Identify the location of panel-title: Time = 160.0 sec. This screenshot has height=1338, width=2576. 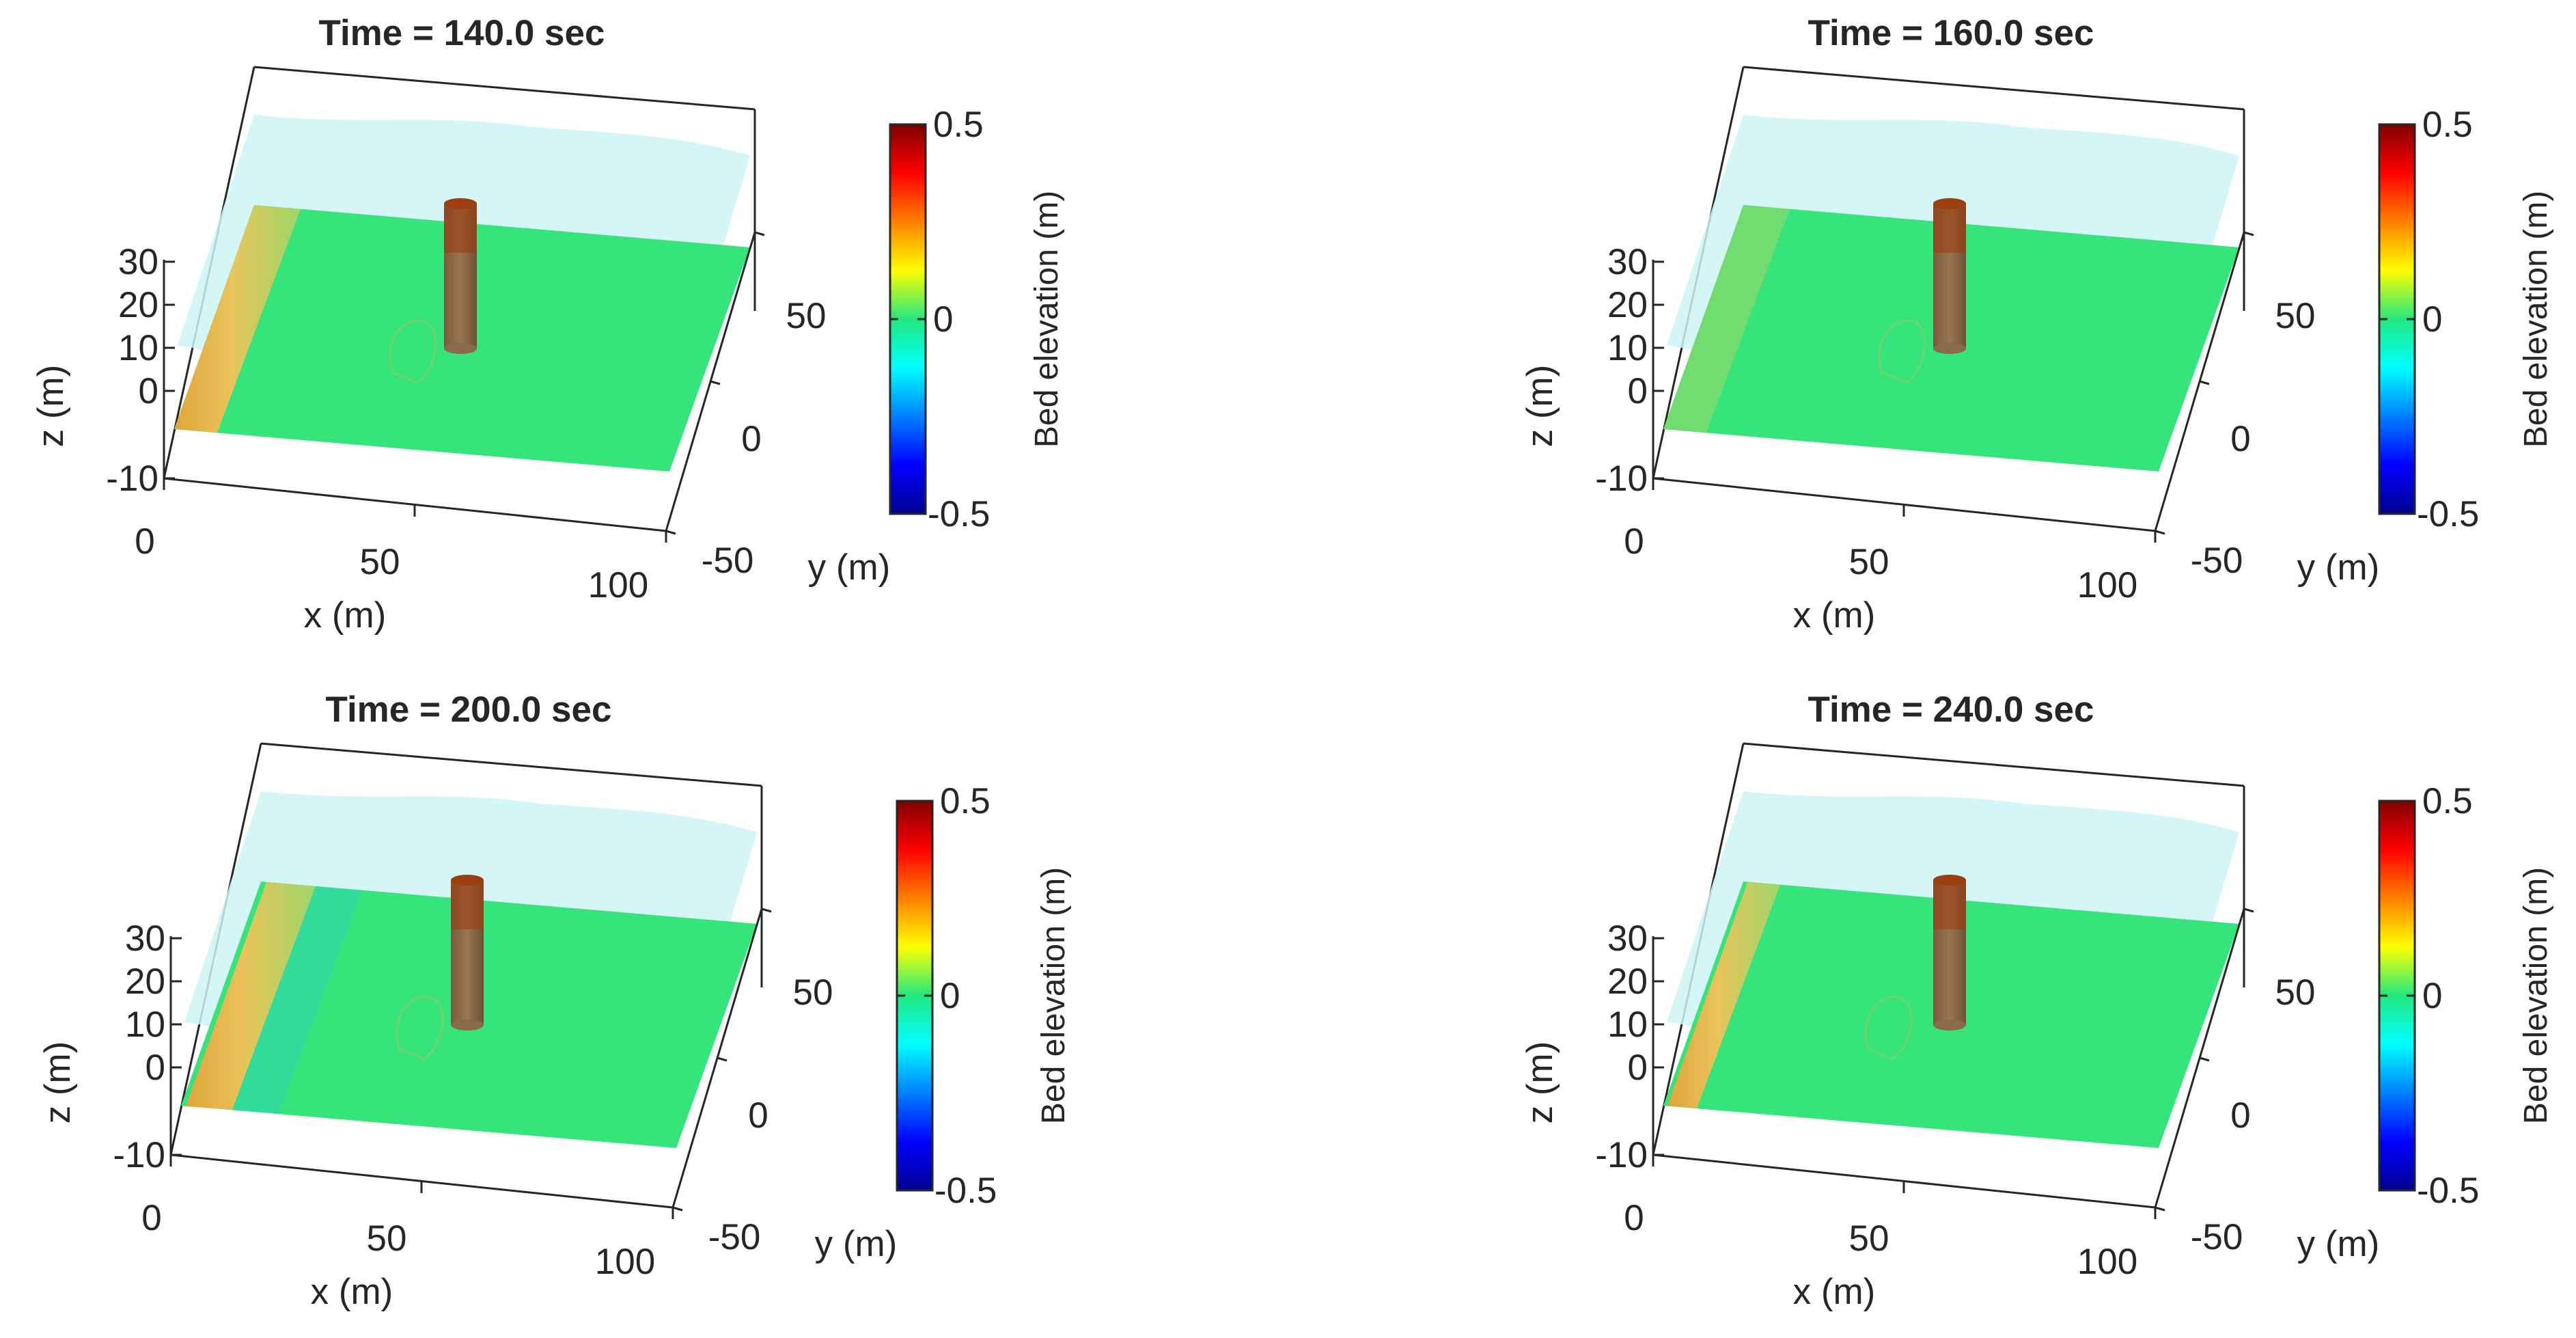
(1951, 33).